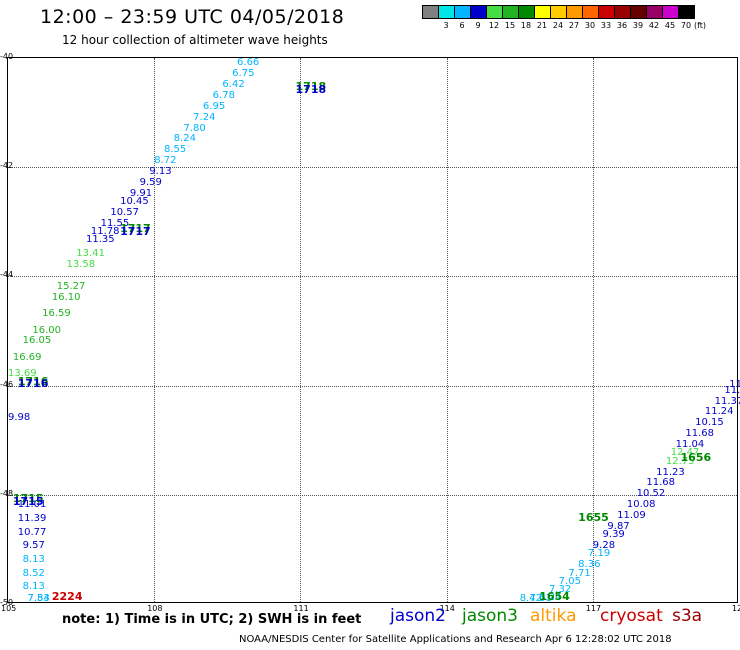 The image size is (740, 650). I want to click on scale-label: 42, so click(654, 25).